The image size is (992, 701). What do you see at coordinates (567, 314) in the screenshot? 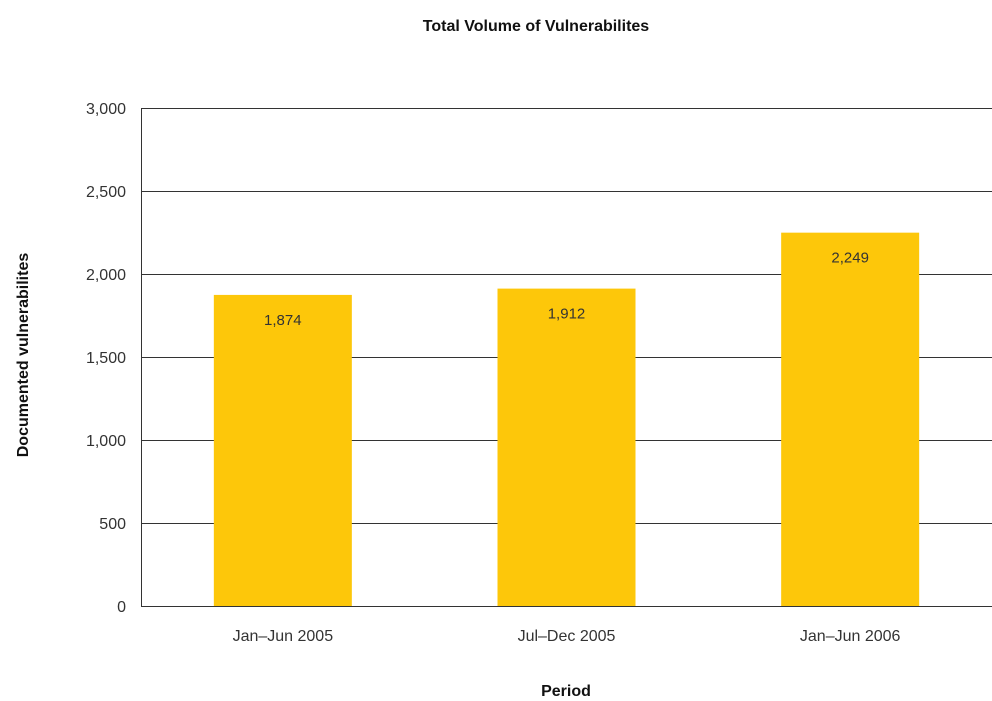
I see `data-label: 1,912` at bounding box center [567, 314].